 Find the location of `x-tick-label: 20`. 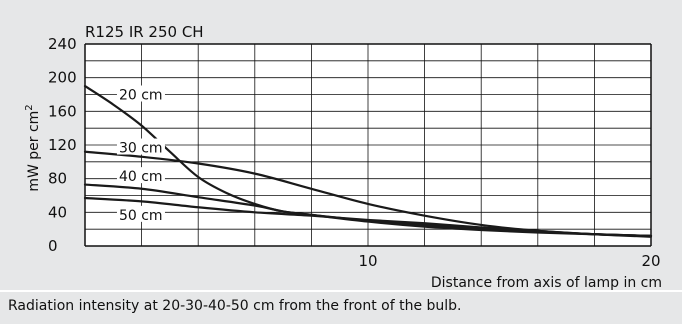

x-tick-label: 20 is located at coordinates (650, 261).